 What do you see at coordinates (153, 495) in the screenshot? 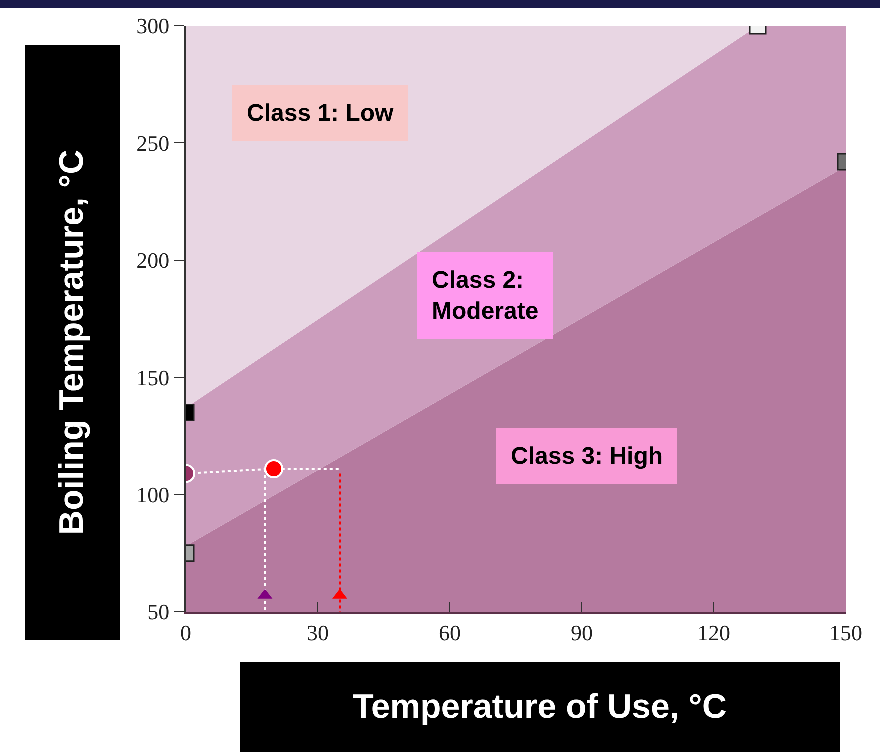
I see `y-tick-label: 100` at bounding box center [153, 495].